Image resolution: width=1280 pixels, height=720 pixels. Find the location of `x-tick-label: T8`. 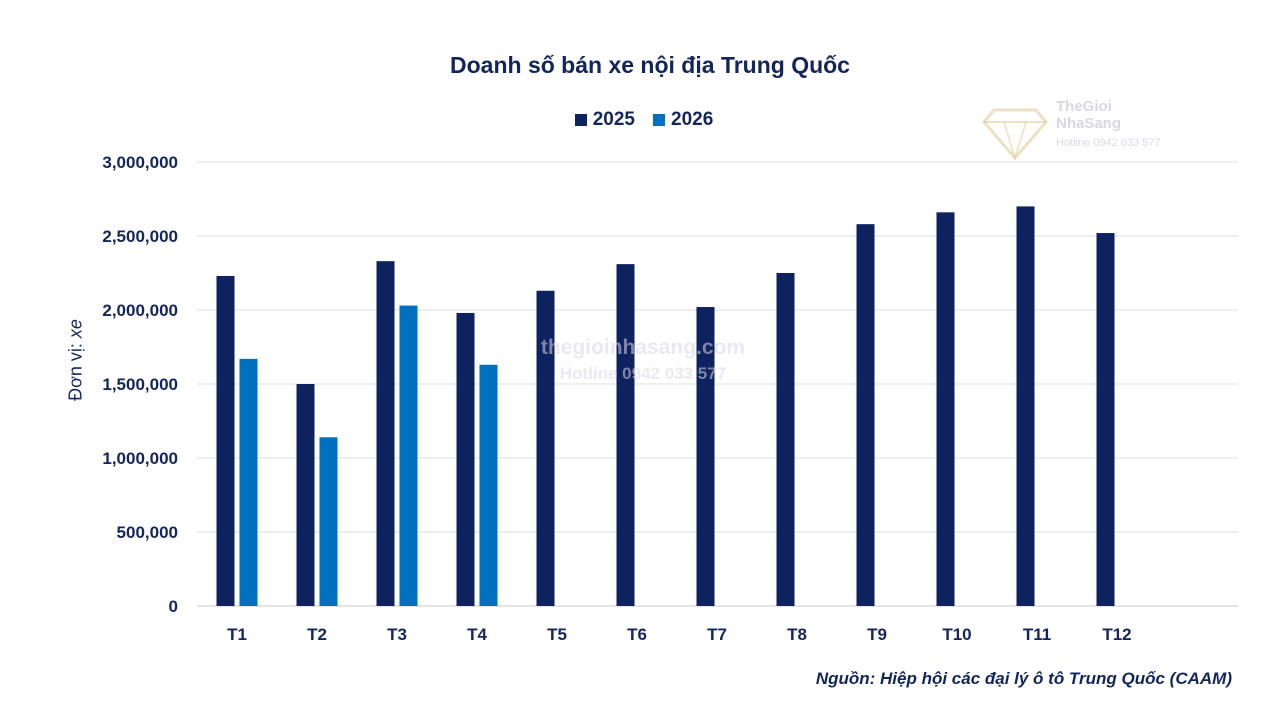

x-tick-label: T8 is located at coordinates (797, 634).